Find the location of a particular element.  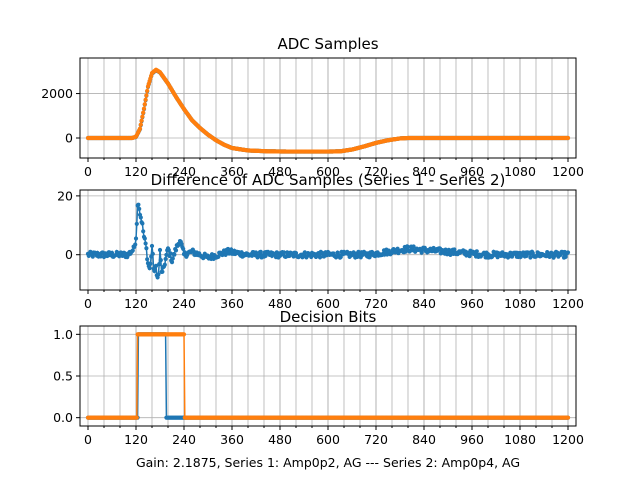

y-tick-label: 1.0 is located at coordinates (63, 334).